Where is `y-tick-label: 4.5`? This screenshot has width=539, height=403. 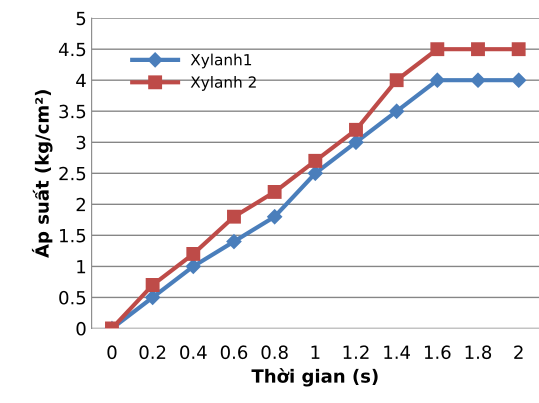 y-tick-label: 4.5 is located at coordinates (72, 49).